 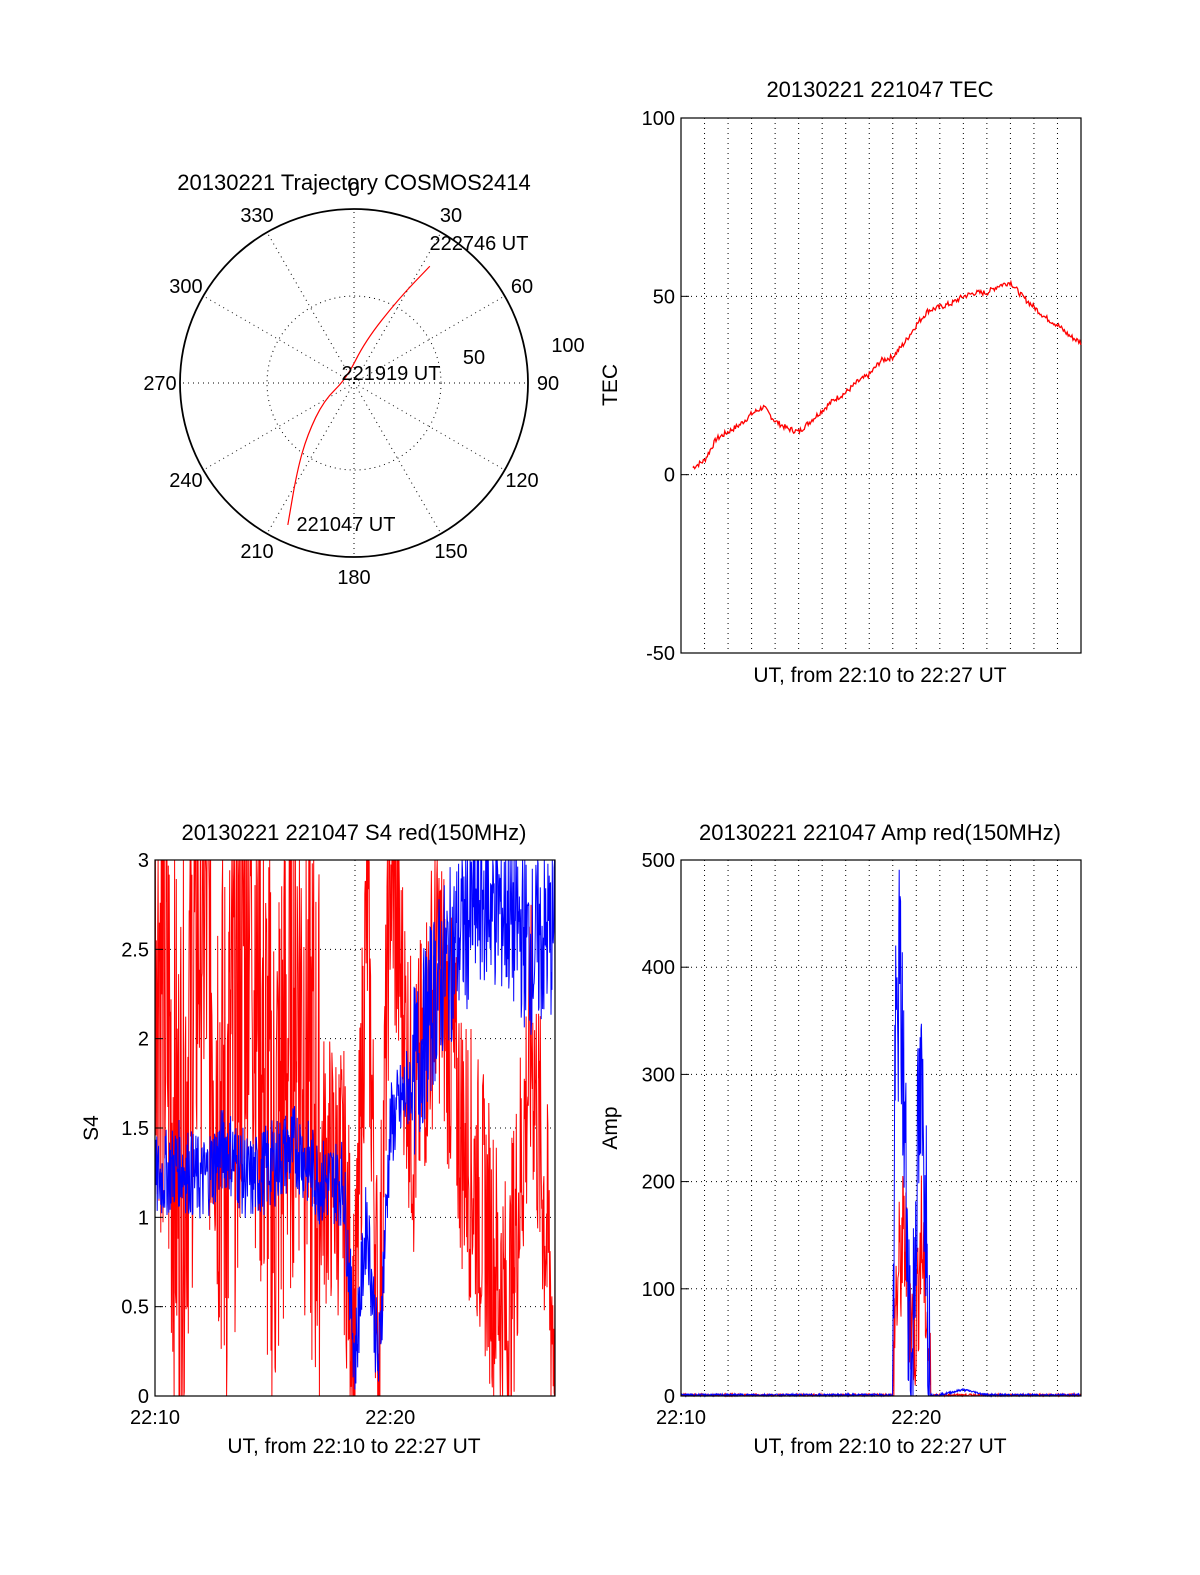 What do you see at coordinates (881, 1286) in the screenshot?
I see `amp-series-red` at bounding box center [881, 1286].